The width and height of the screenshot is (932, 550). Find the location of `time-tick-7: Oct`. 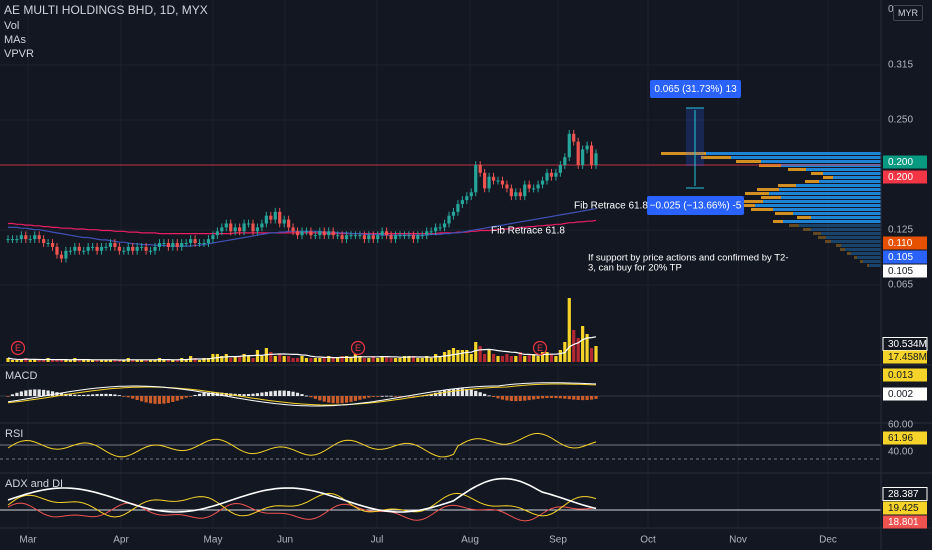

time-tick-7: Oct is located at coordinates (648, 540).